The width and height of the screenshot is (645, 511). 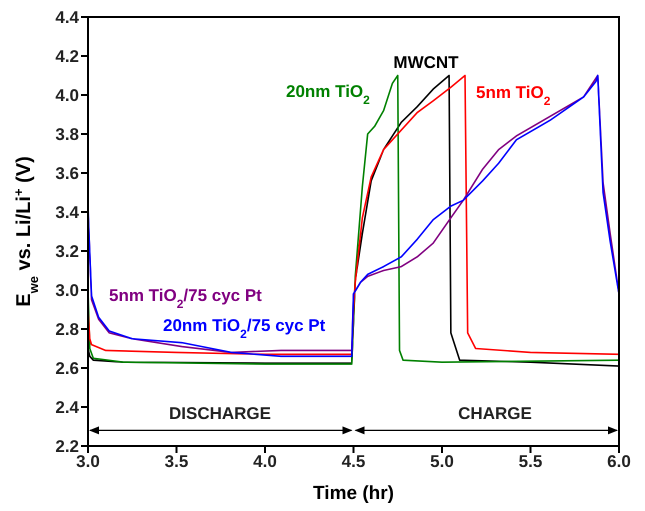 What do you see at coordinates (67, 408) in the screenshot?
I see `y-tick-label: 2.4` at bounding box center [67, 408].